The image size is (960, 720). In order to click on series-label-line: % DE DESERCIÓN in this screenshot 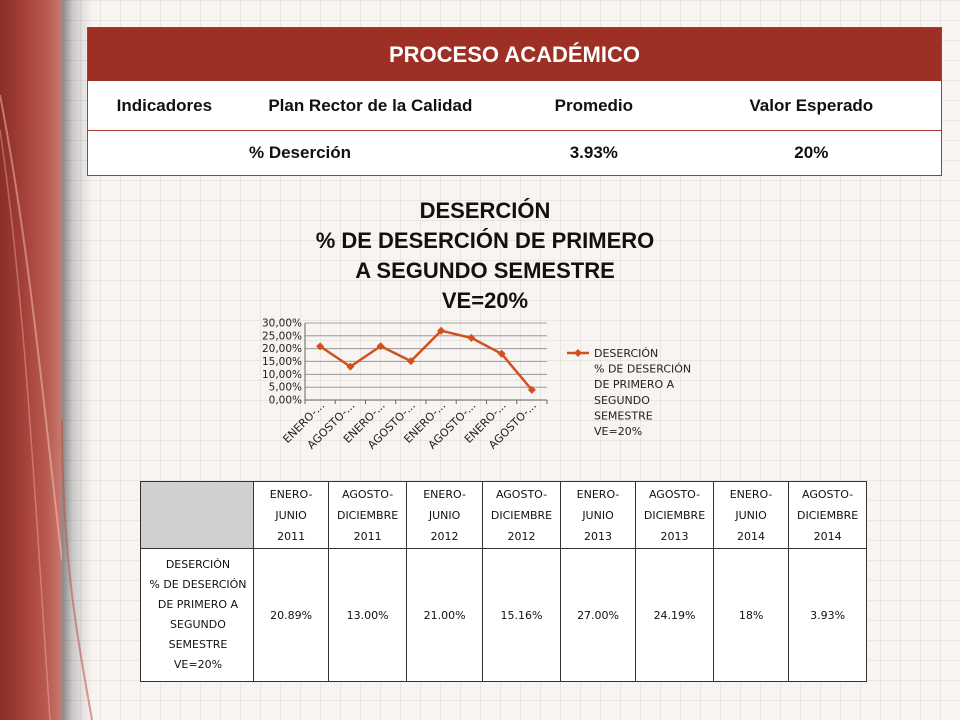, I will do `click(198, 584)`.